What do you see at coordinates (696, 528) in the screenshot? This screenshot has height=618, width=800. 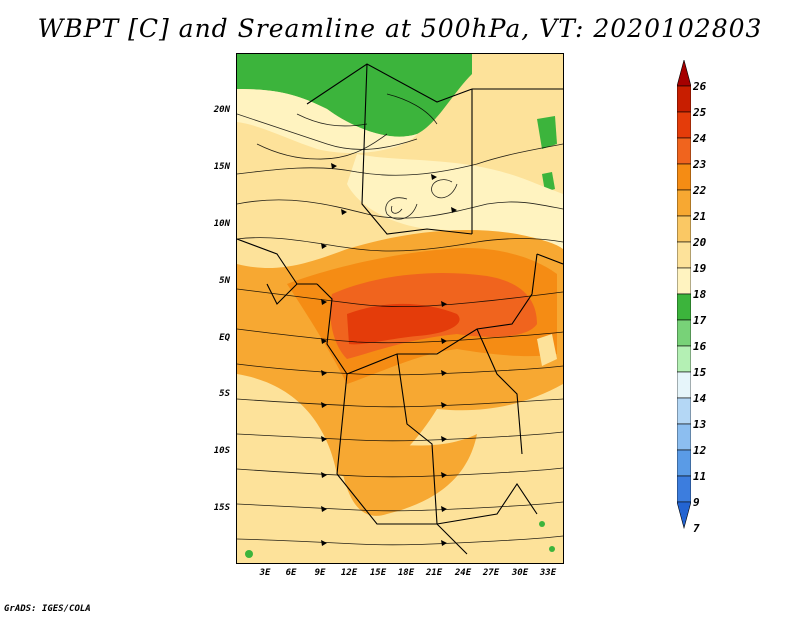 I see `colorbar-label: 7` at bounding box center [696, 528].